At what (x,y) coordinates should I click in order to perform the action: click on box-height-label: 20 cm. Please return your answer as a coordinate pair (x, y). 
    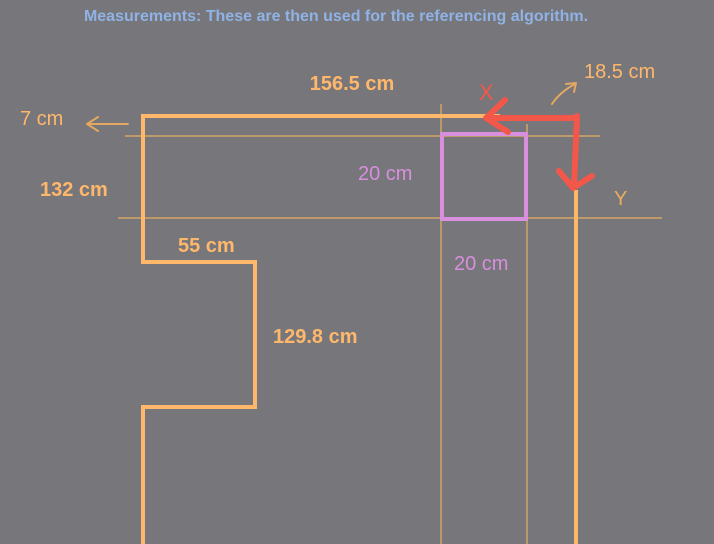
    Looking at the image, I should click on (481, 264).